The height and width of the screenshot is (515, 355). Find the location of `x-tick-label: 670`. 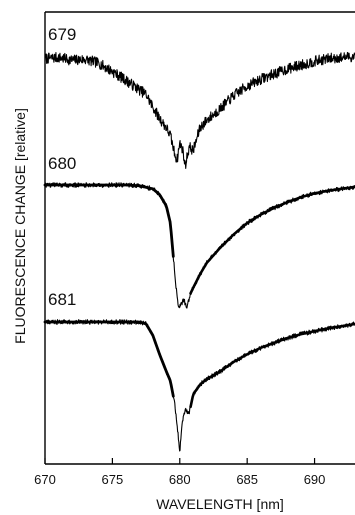

x-tick-label: 670 is located at coordinates (45, 479).